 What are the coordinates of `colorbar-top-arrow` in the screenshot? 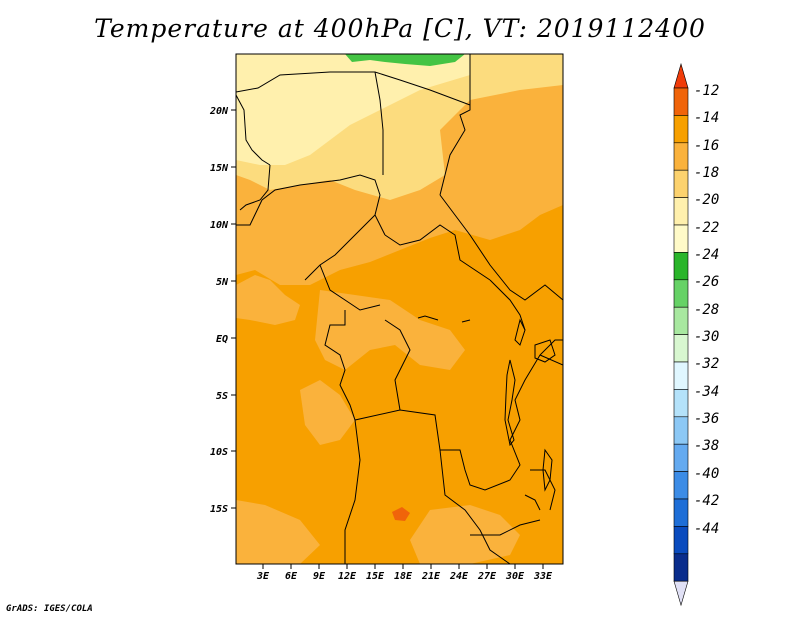 It's located at (681, 75).